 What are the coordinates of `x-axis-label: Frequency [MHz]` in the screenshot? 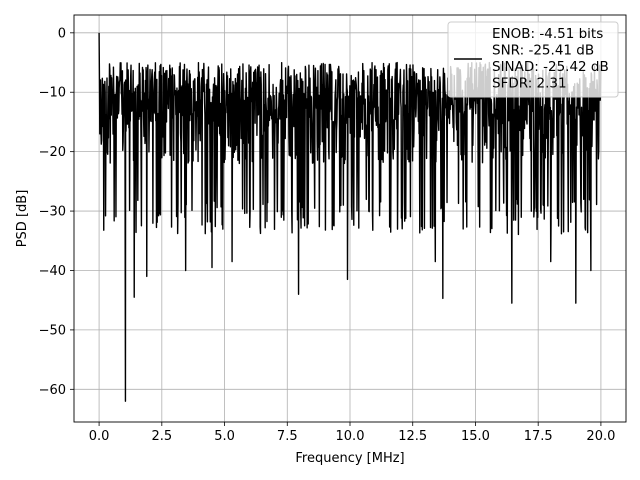 It's located at (349, 458).